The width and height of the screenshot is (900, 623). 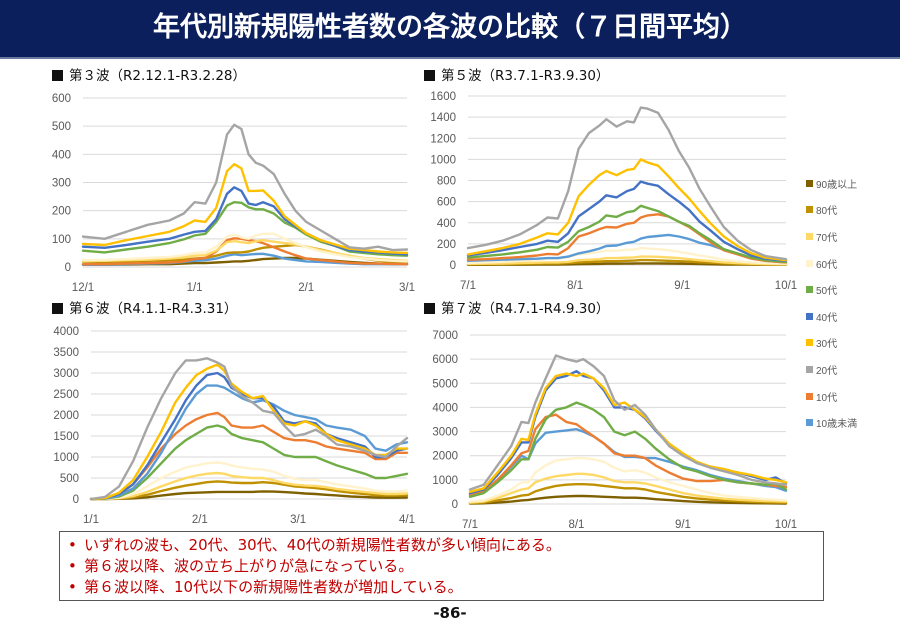 I want to click on page-number: -86-, so click(x=450, y=613).